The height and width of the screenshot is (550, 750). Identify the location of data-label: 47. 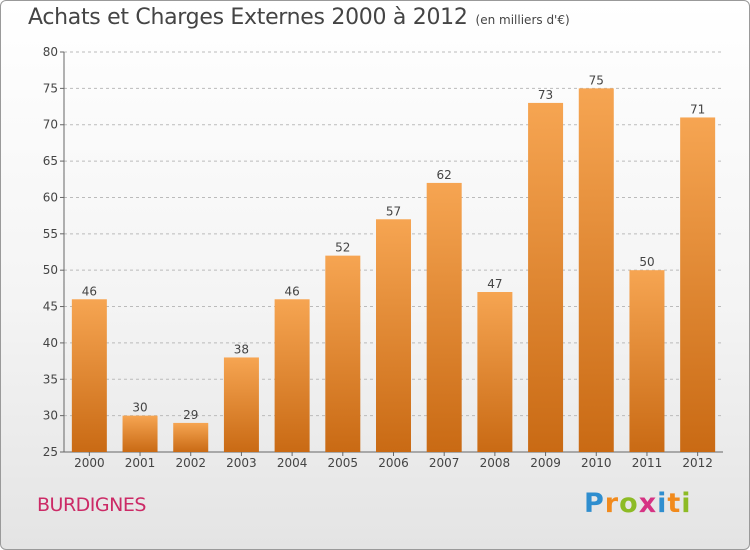
(494, 284).